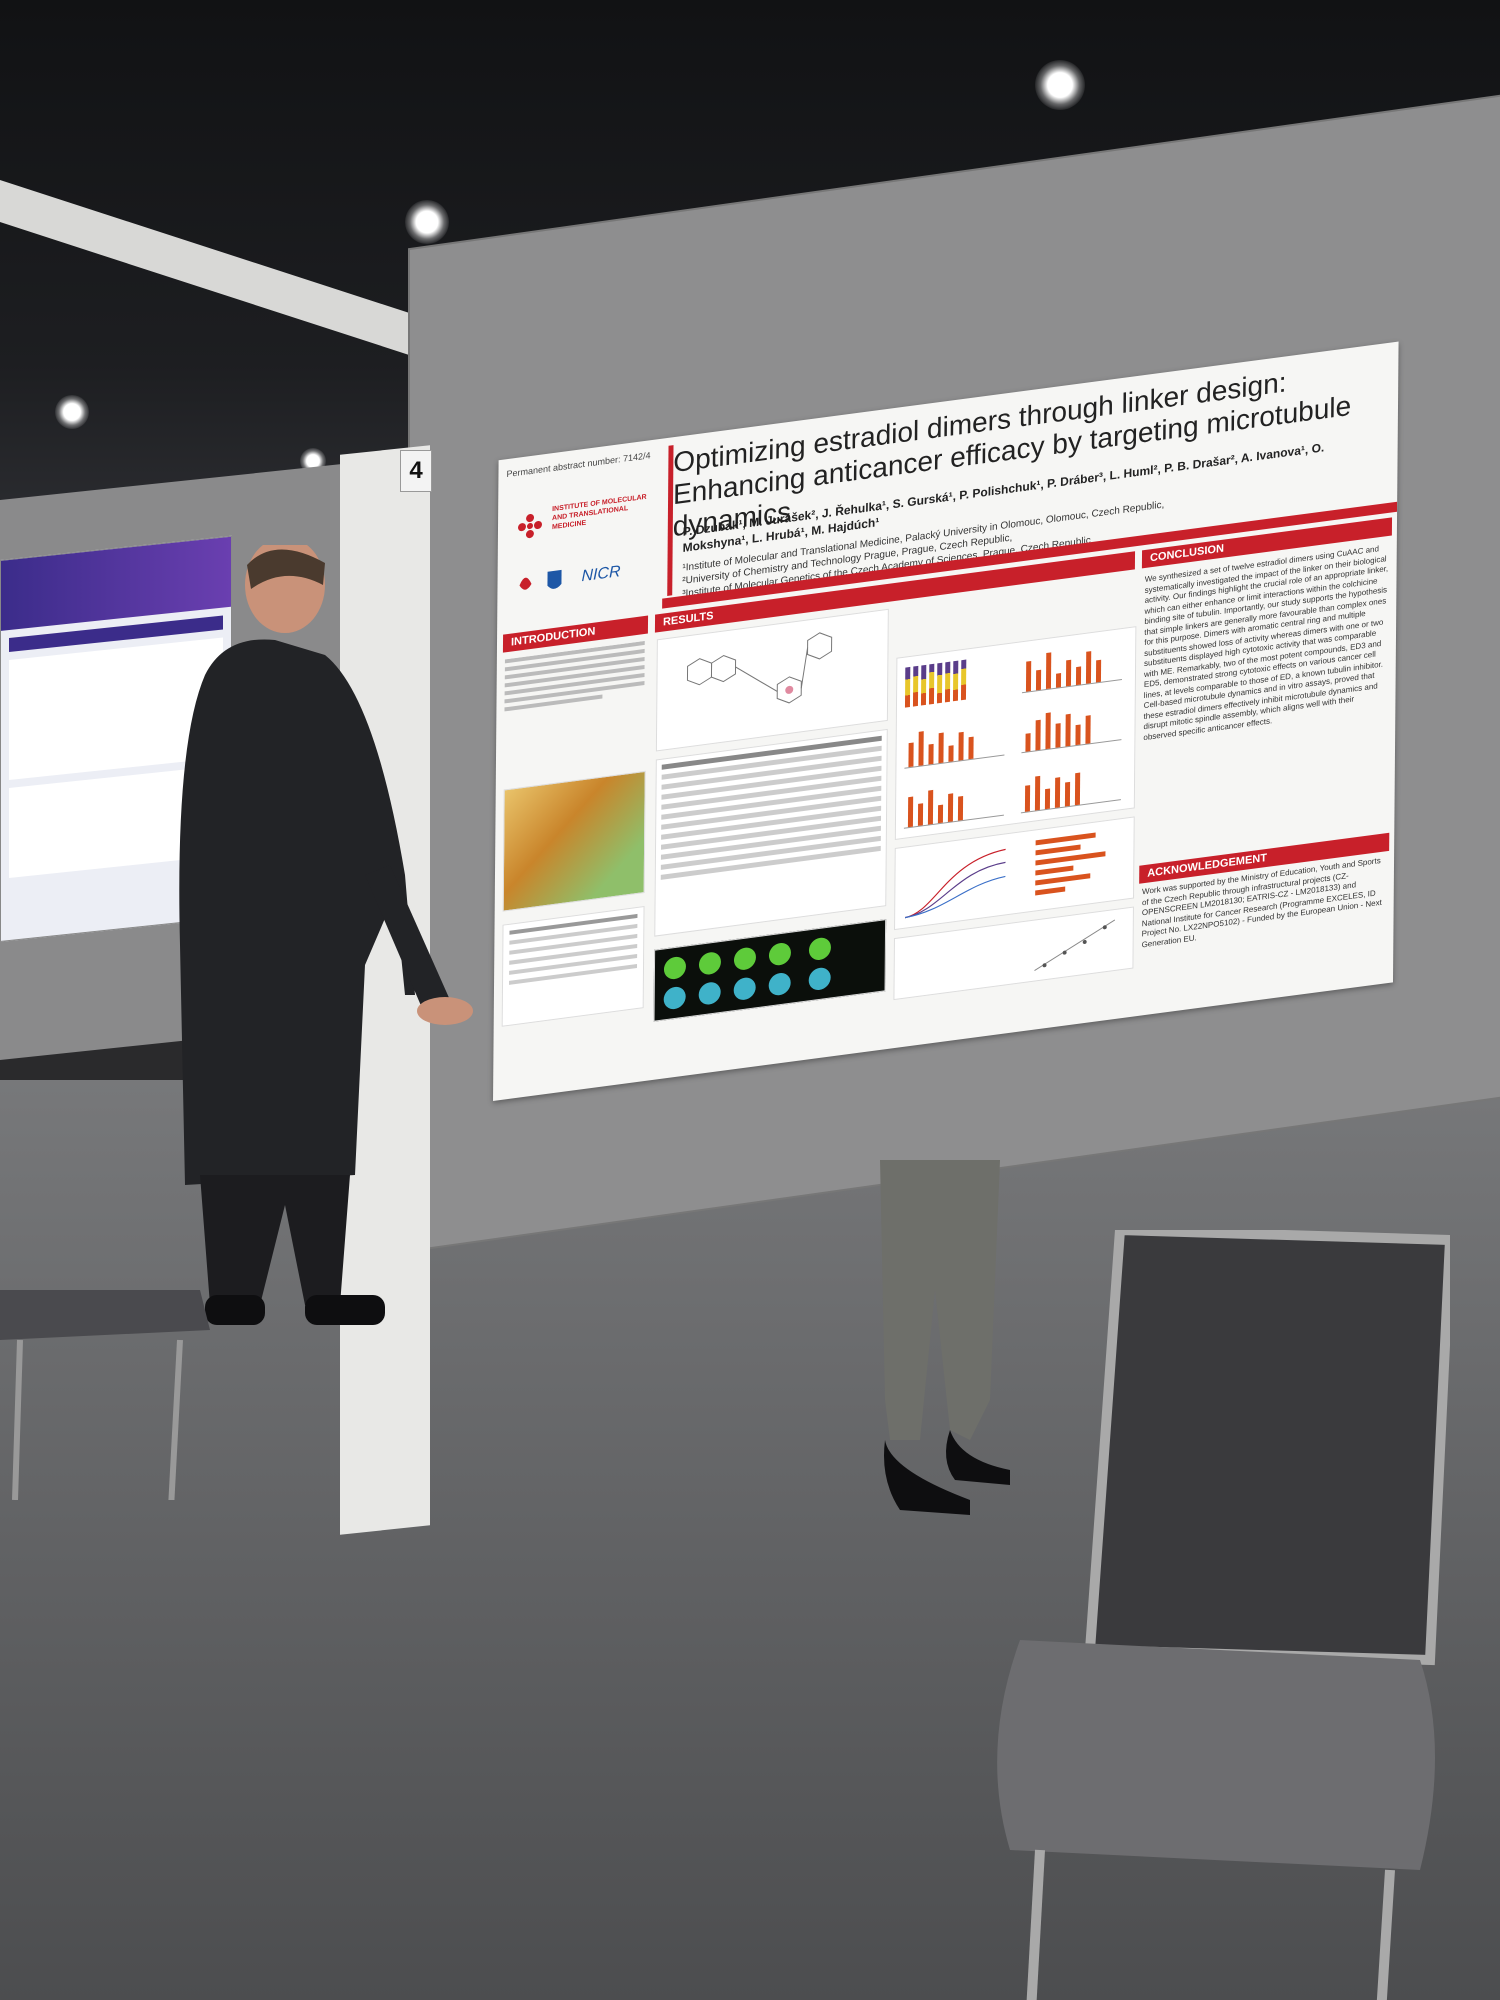 This screenshot has height=2000, width=1500. Describe the element at coordinates (771, 832) in the screenshot. I see `cytotoxicity-table` at that location.